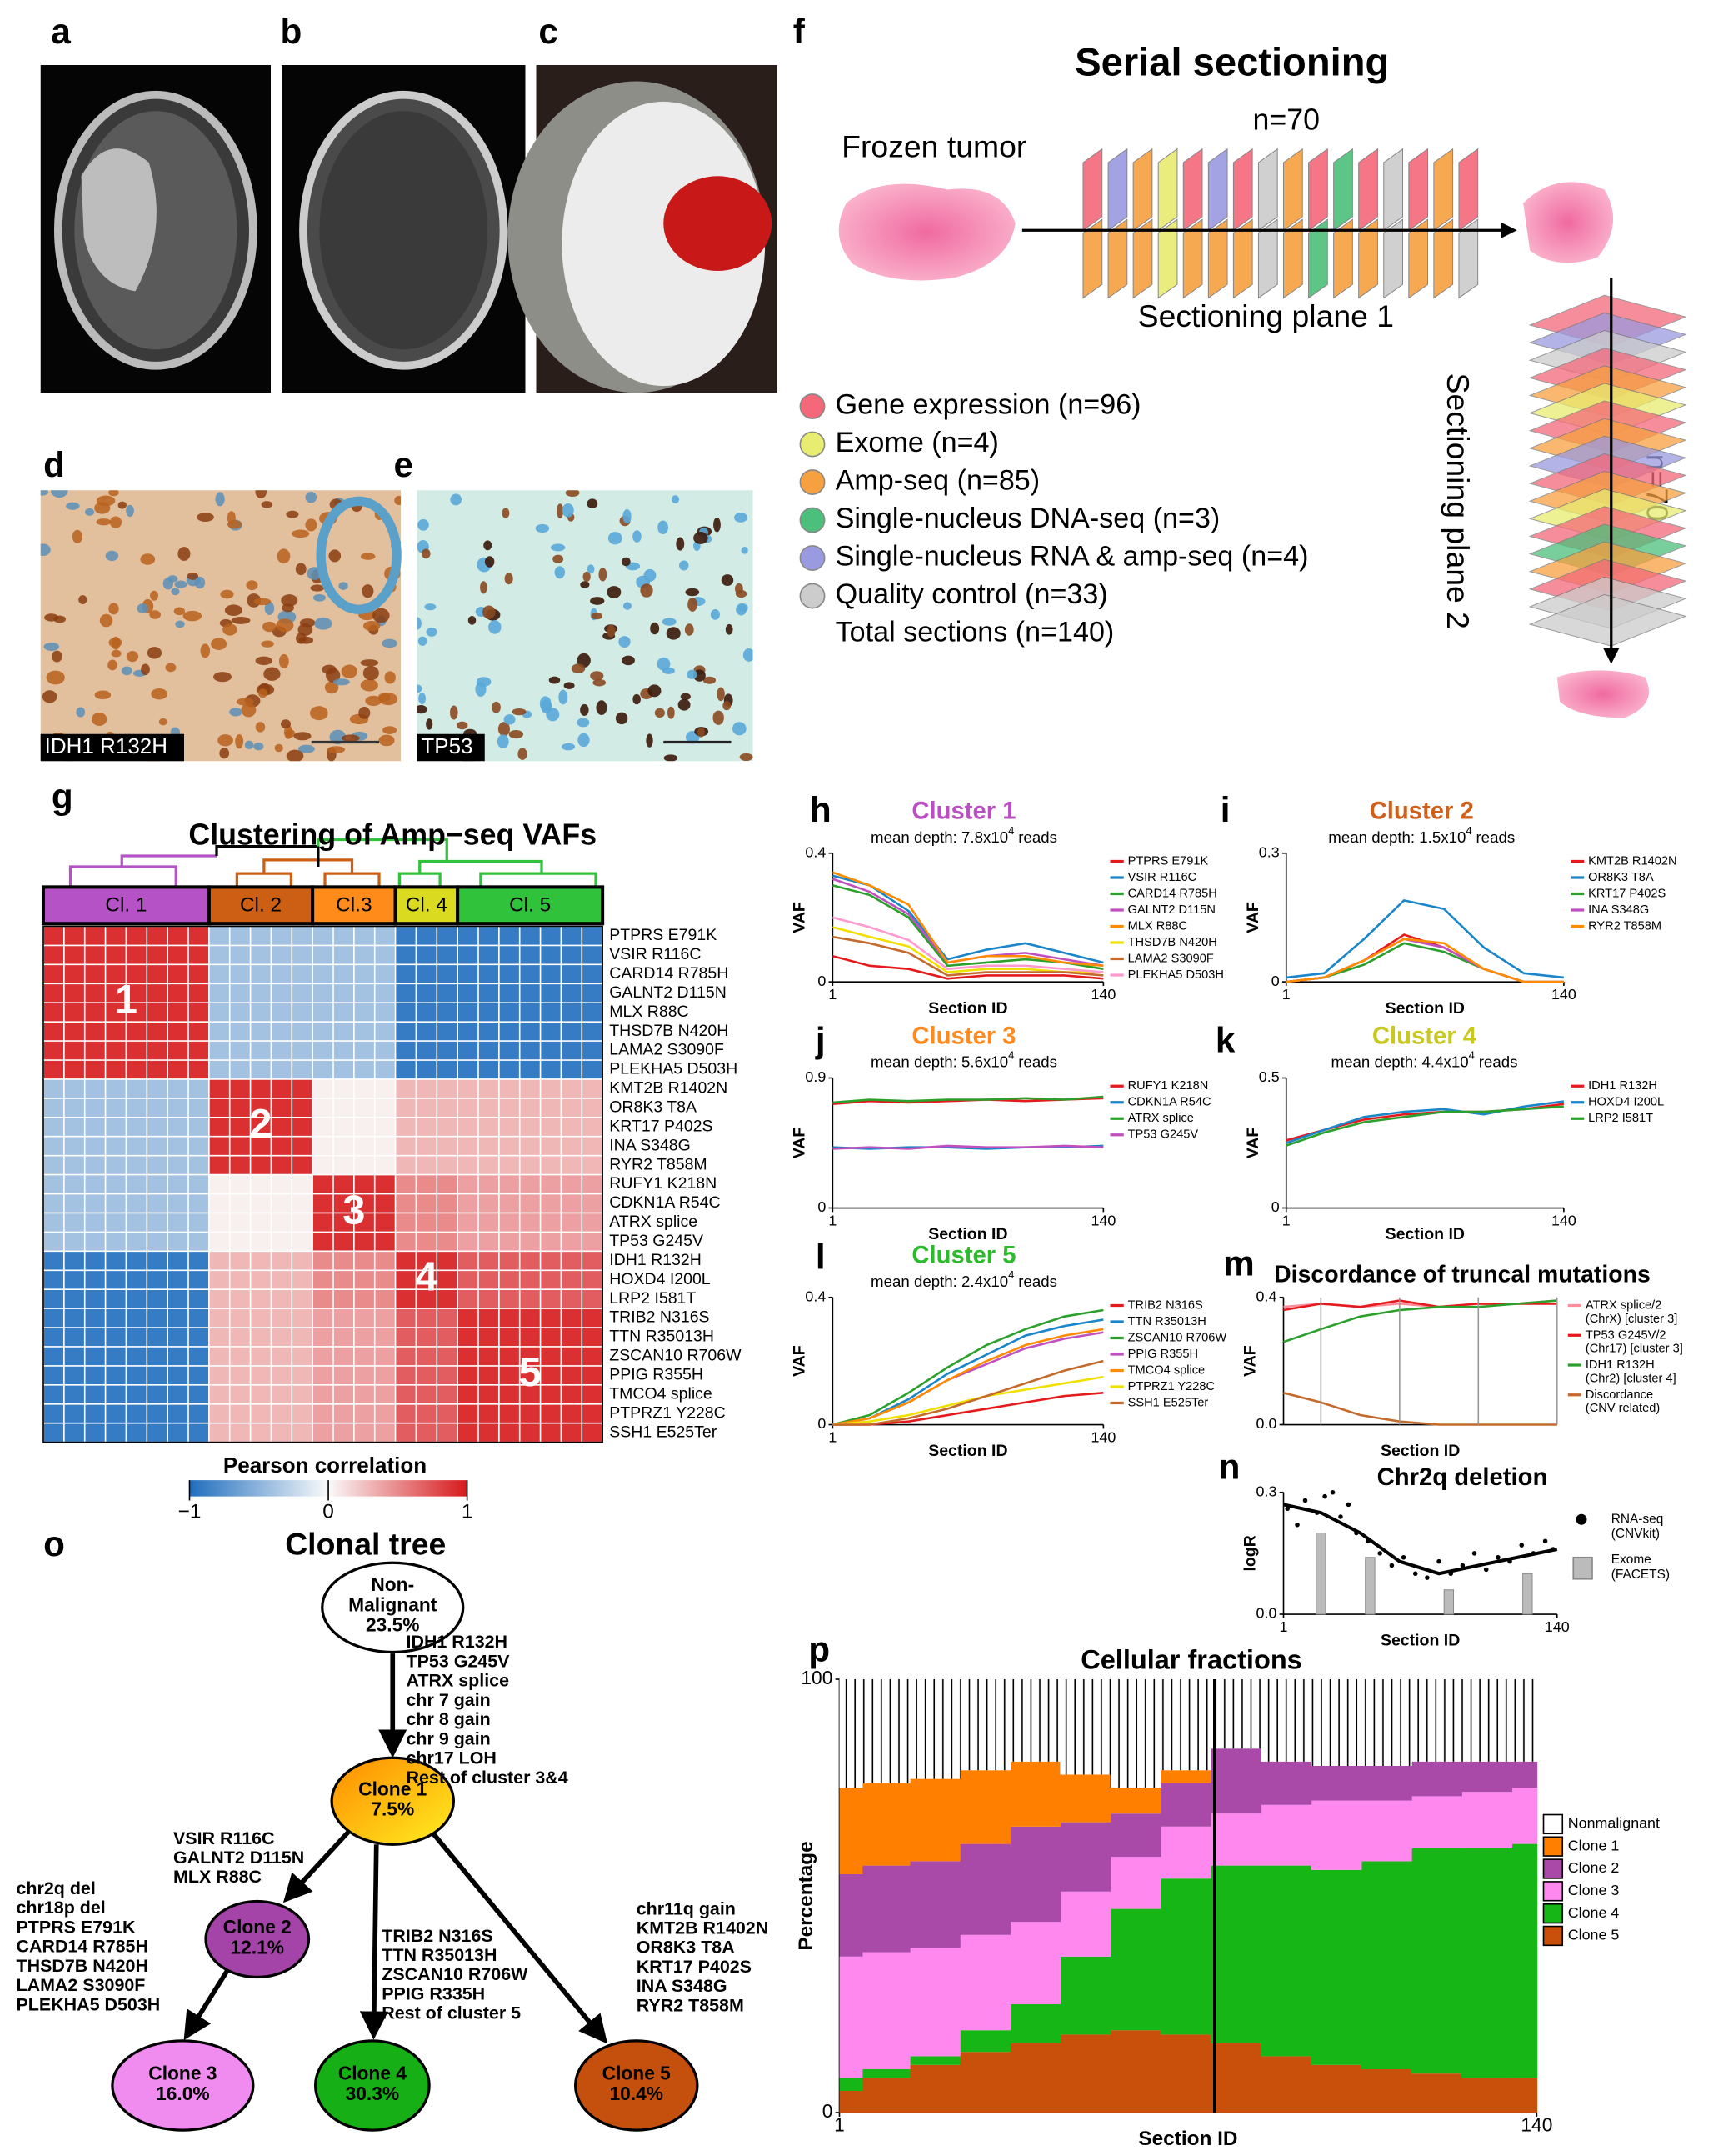 This screenshot has width=1733, height=2156. Describe the element at coordinates (63, 796) in the screenshot. I see `panel-label: g` at that location.